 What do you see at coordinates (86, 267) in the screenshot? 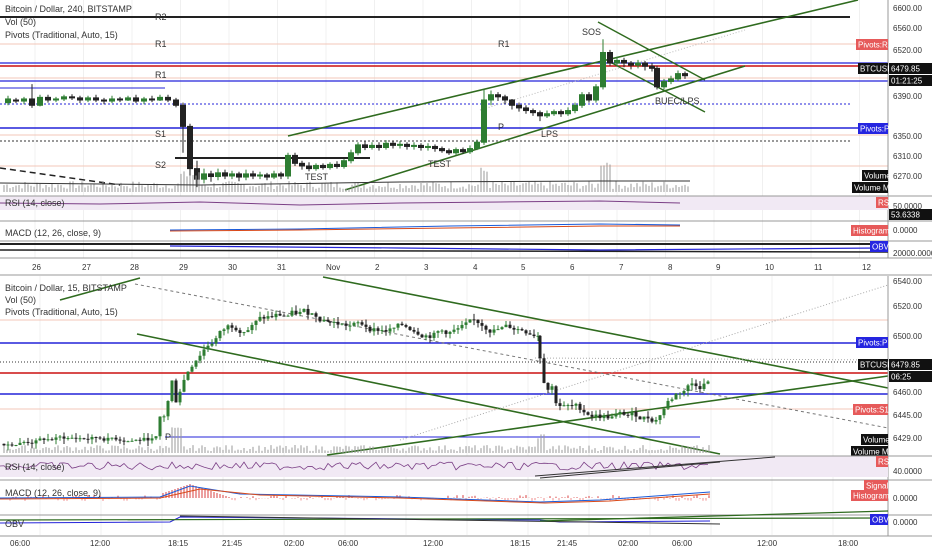
I see `top-x-tick: 27` at bounding box center [86, 267].